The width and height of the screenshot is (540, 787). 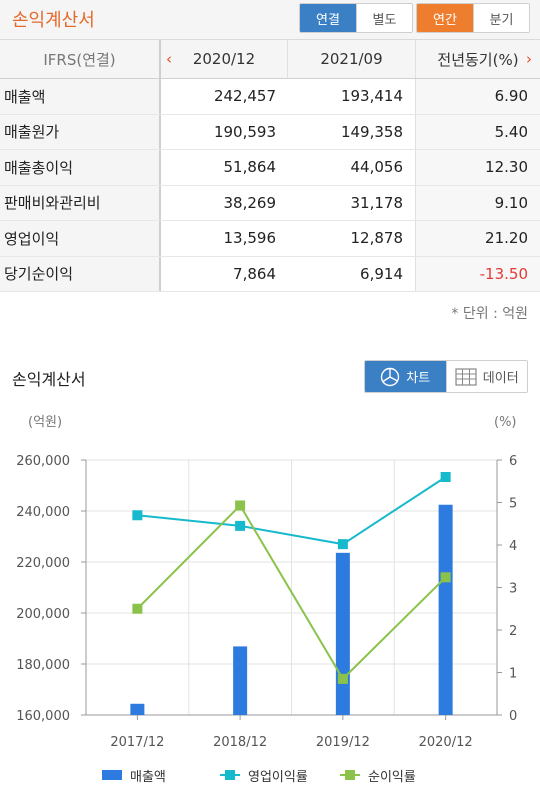 What do you see at coordinates (477, 167) in the screenshot?
I see `row-value-yoy: 12.30` at bounding box center [477, 167].